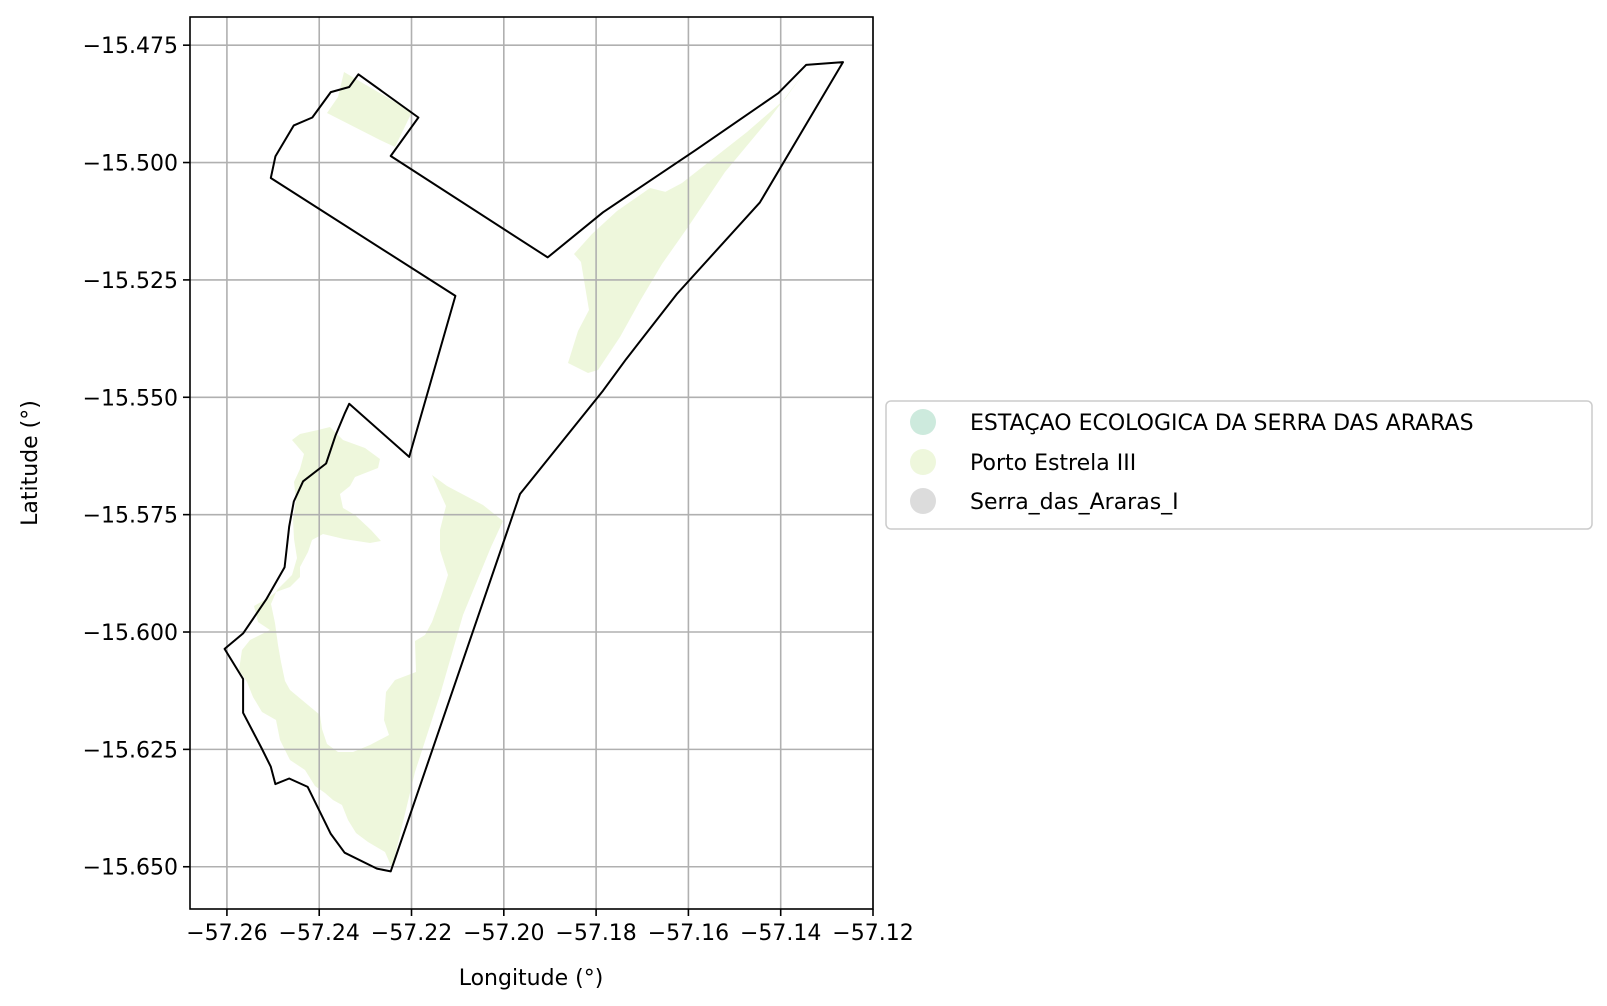 The width and height of the screenshot is (1607, 1006). I want to click on y-tick-label: −15.500, so click(130, 164).